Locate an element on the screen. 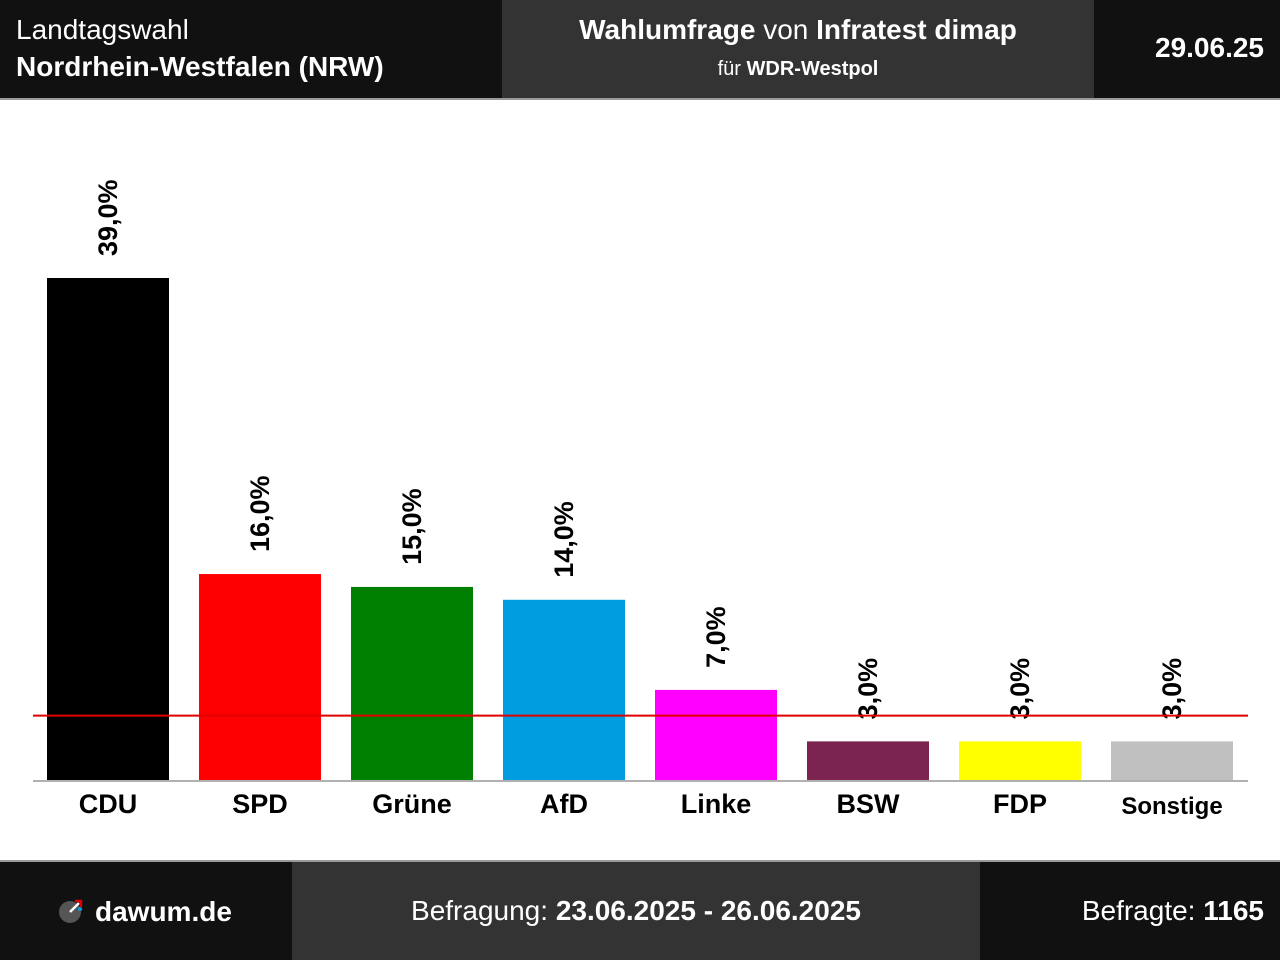  value-label-2: 15,0% is located at coordinates (412, 526).